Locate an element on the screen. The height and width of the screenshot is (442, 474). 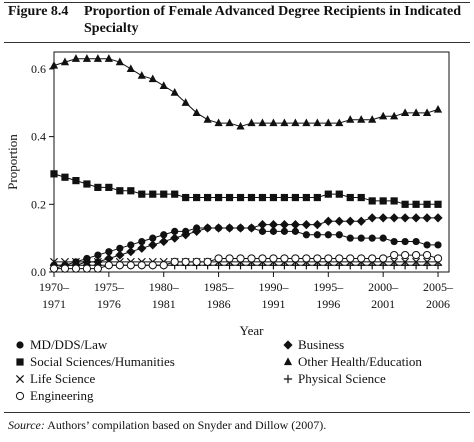
legend-marker-life-science is located at coordinates (20, 379).